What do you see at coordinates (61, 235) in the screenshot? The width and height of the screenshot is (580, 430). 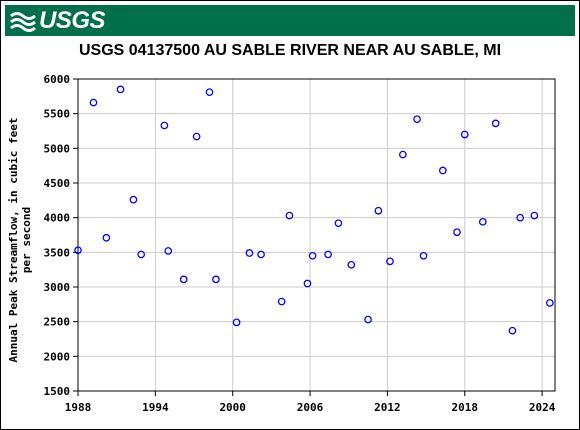 I see `y-axis-ticks: 1500 2000 2500 3000 3500 4000 4500 5000 5500 6000` at bounding box center [61, 235].